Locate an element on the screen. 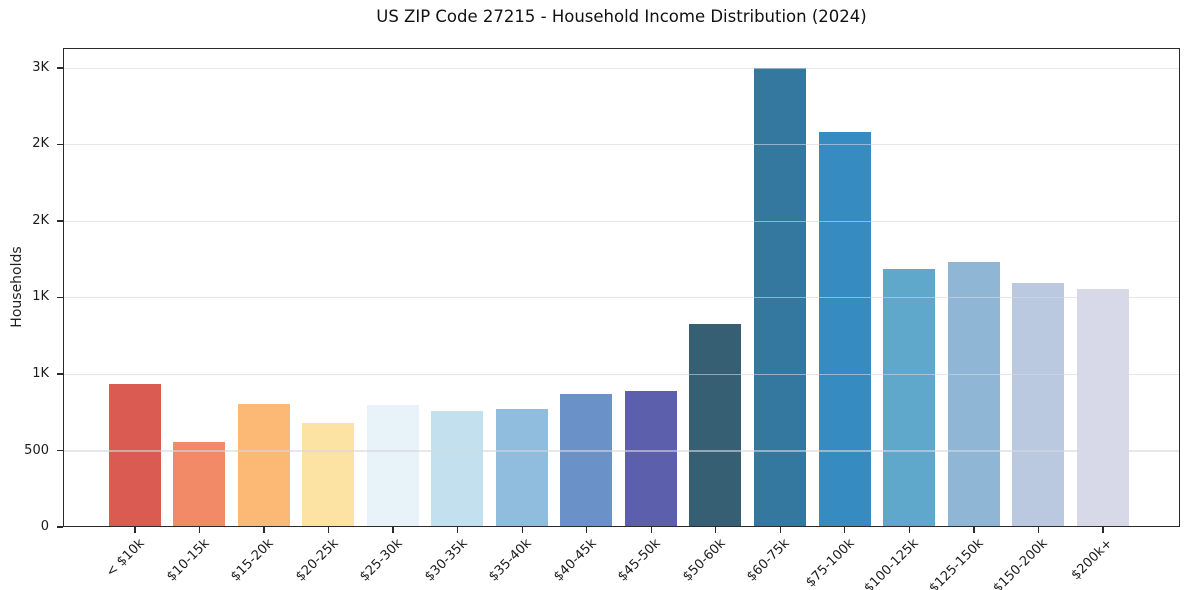  x-tick-label: $10-15k is located at coordinates (188, 560).